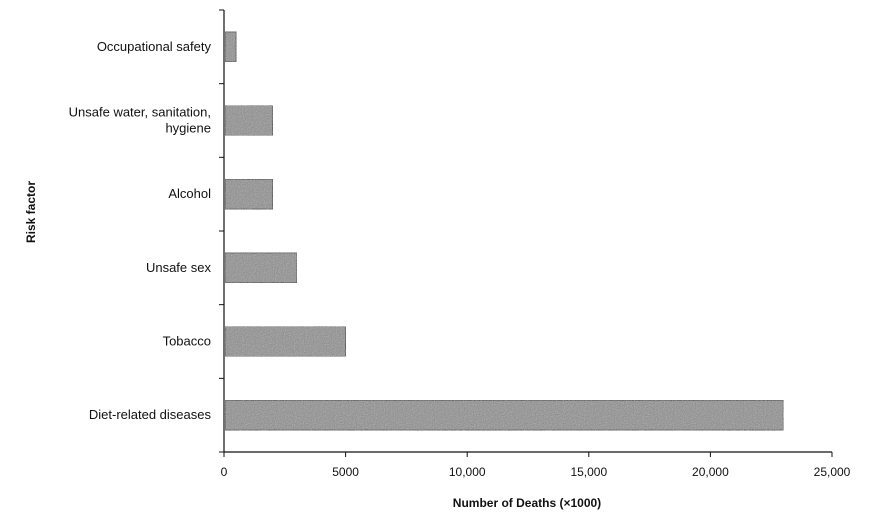  What do you see at coordinates (188, 128) in the screenshot?
I see `category-label: hygiene` at bounding box center [188, 128].